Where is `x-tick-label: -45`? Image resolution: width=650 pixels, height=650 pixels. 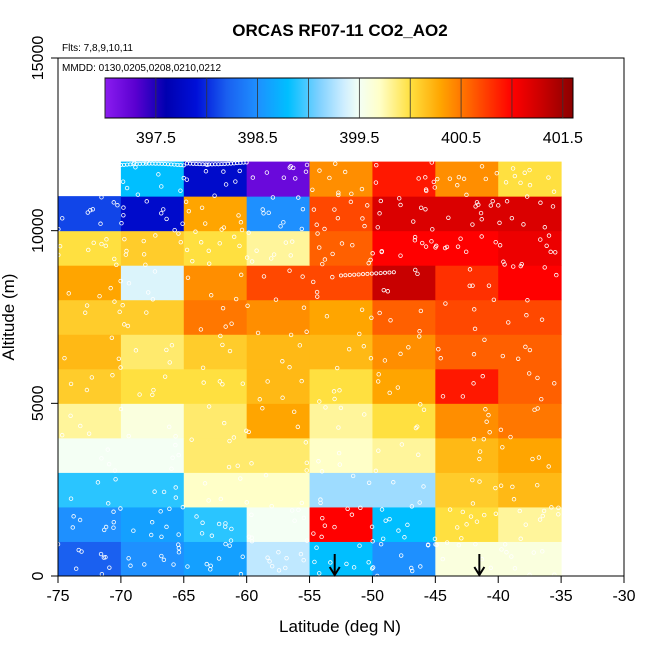
x-tick-label: -45 is located at coordinates (435, 596).